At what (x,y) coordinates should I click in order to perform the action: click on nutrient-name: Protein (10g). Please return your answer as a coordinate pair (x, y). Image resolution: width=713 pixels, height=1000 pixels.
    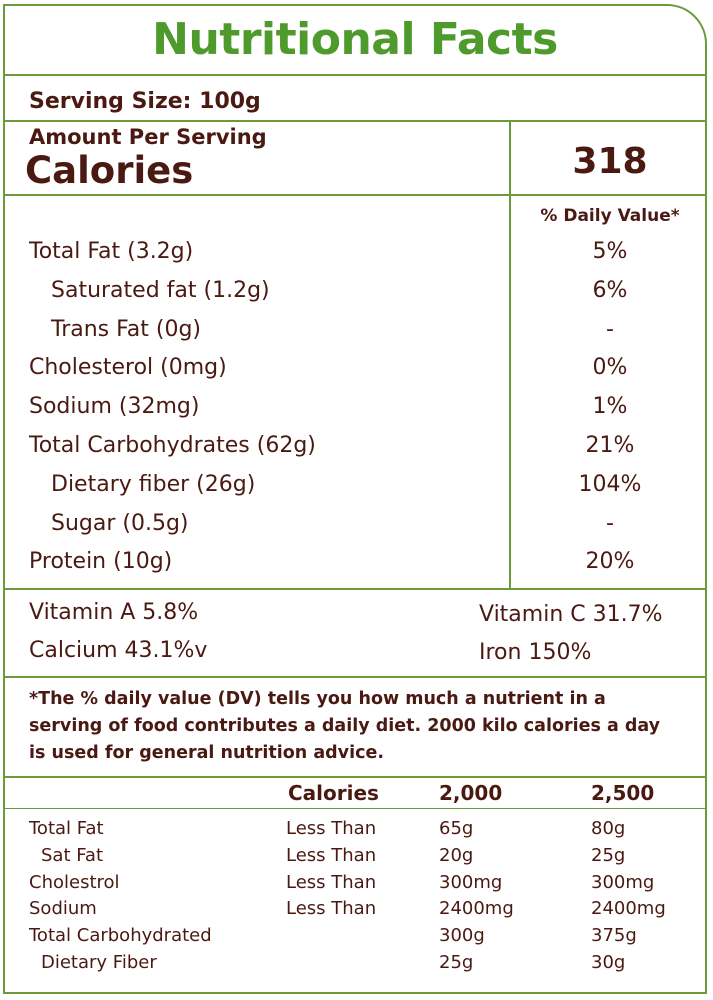
    Looking at the image, I should click on (101, 561).